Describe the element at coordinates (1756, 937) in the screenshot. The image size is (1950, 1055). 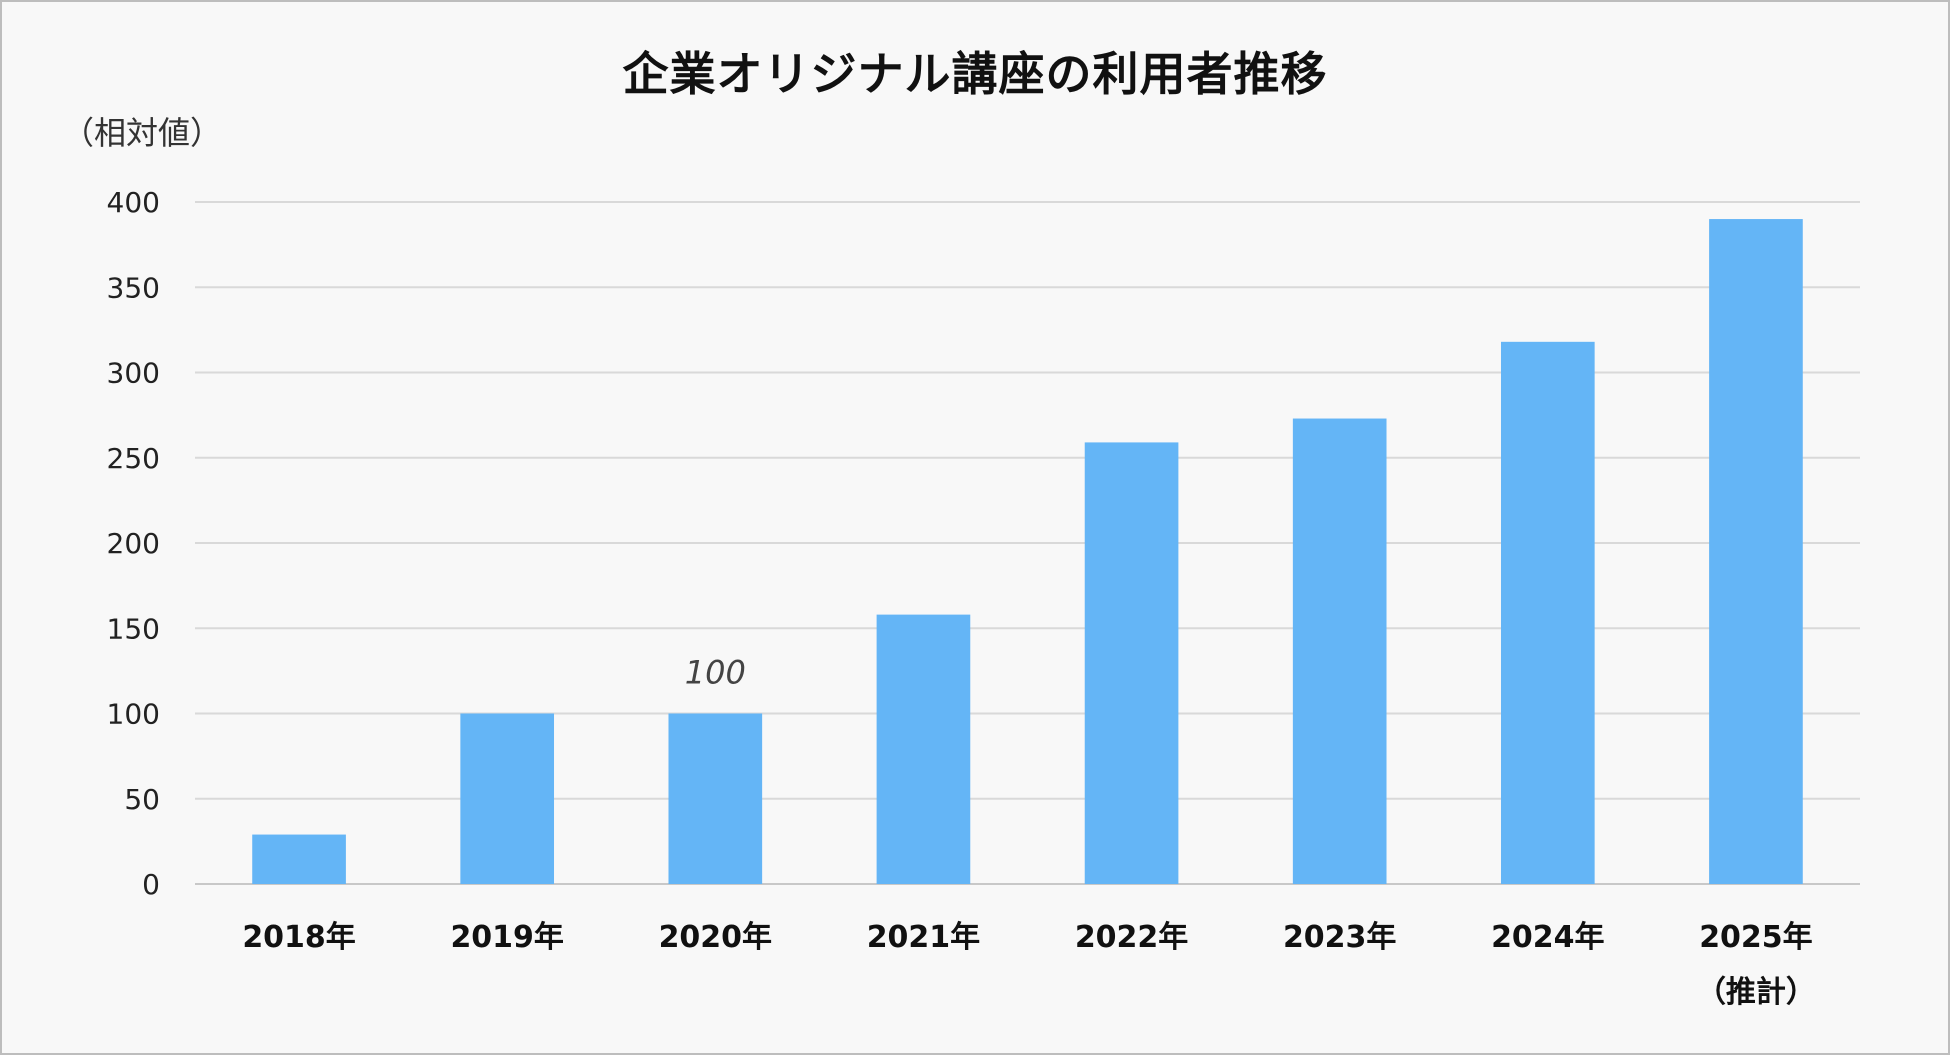
I see `x-tick-label: 2025年` at that location.